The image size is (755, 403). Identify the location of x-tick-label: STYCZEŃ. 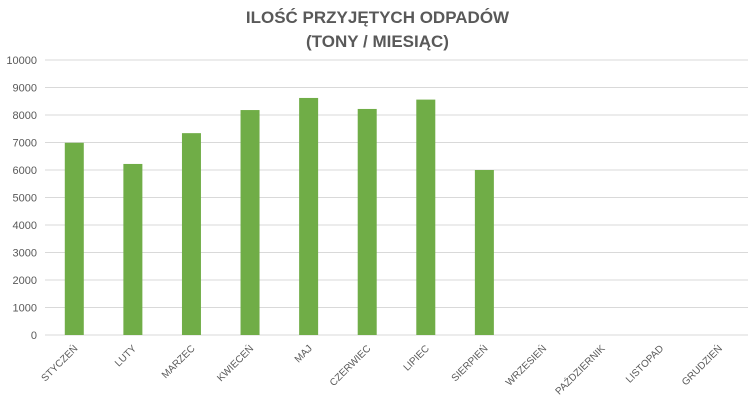
(59, 363).